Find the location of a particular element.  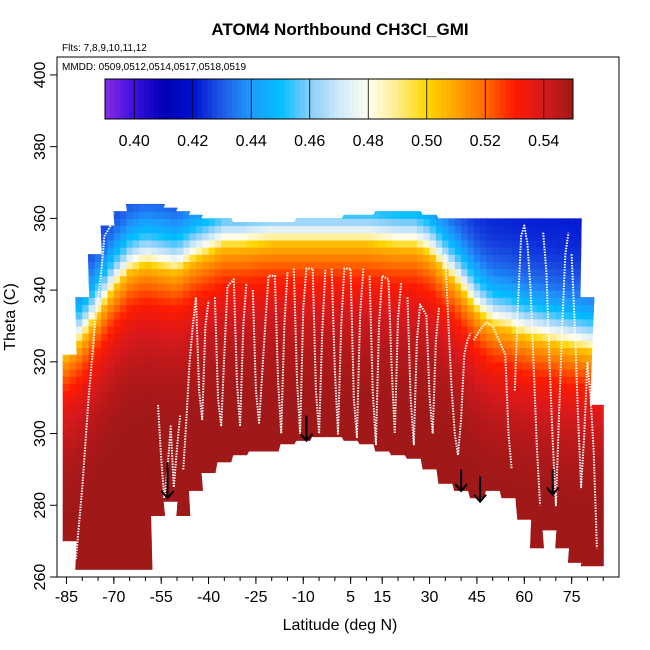

colorbar-tick-label: 0.46 is located at coordinates (309, 141).